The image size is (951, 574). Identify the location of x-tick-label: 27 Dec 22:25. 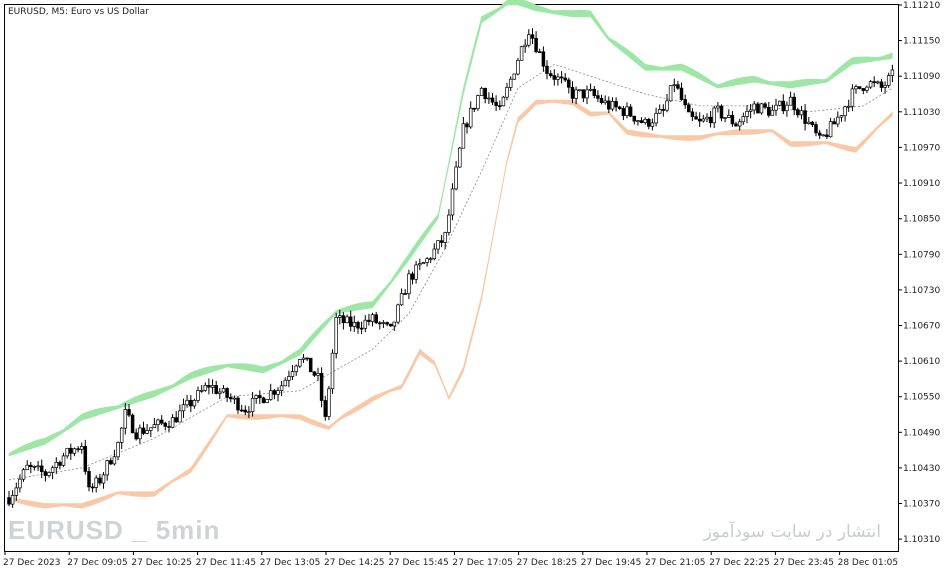
(739, 563).